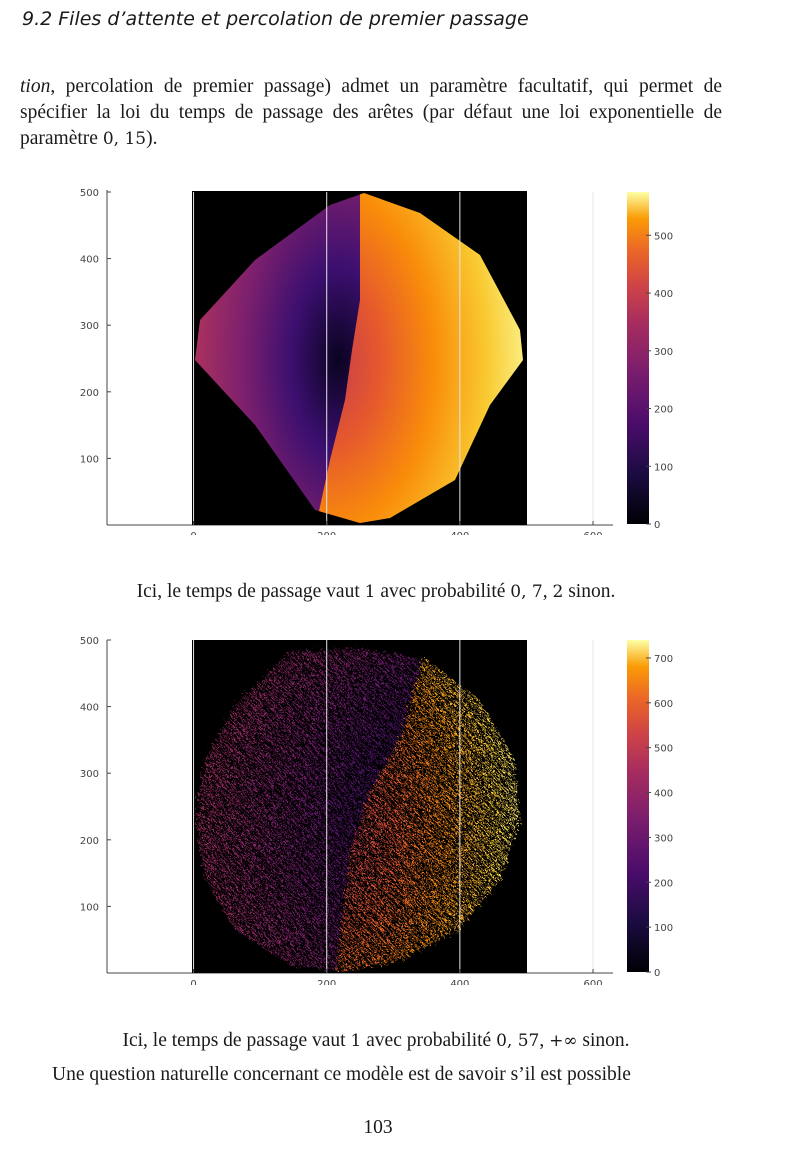 The image size is (800, 1150). I want to click on colorbar-ticks-2: 0 100 200 300 400 500 600 700, so click(659, 816).